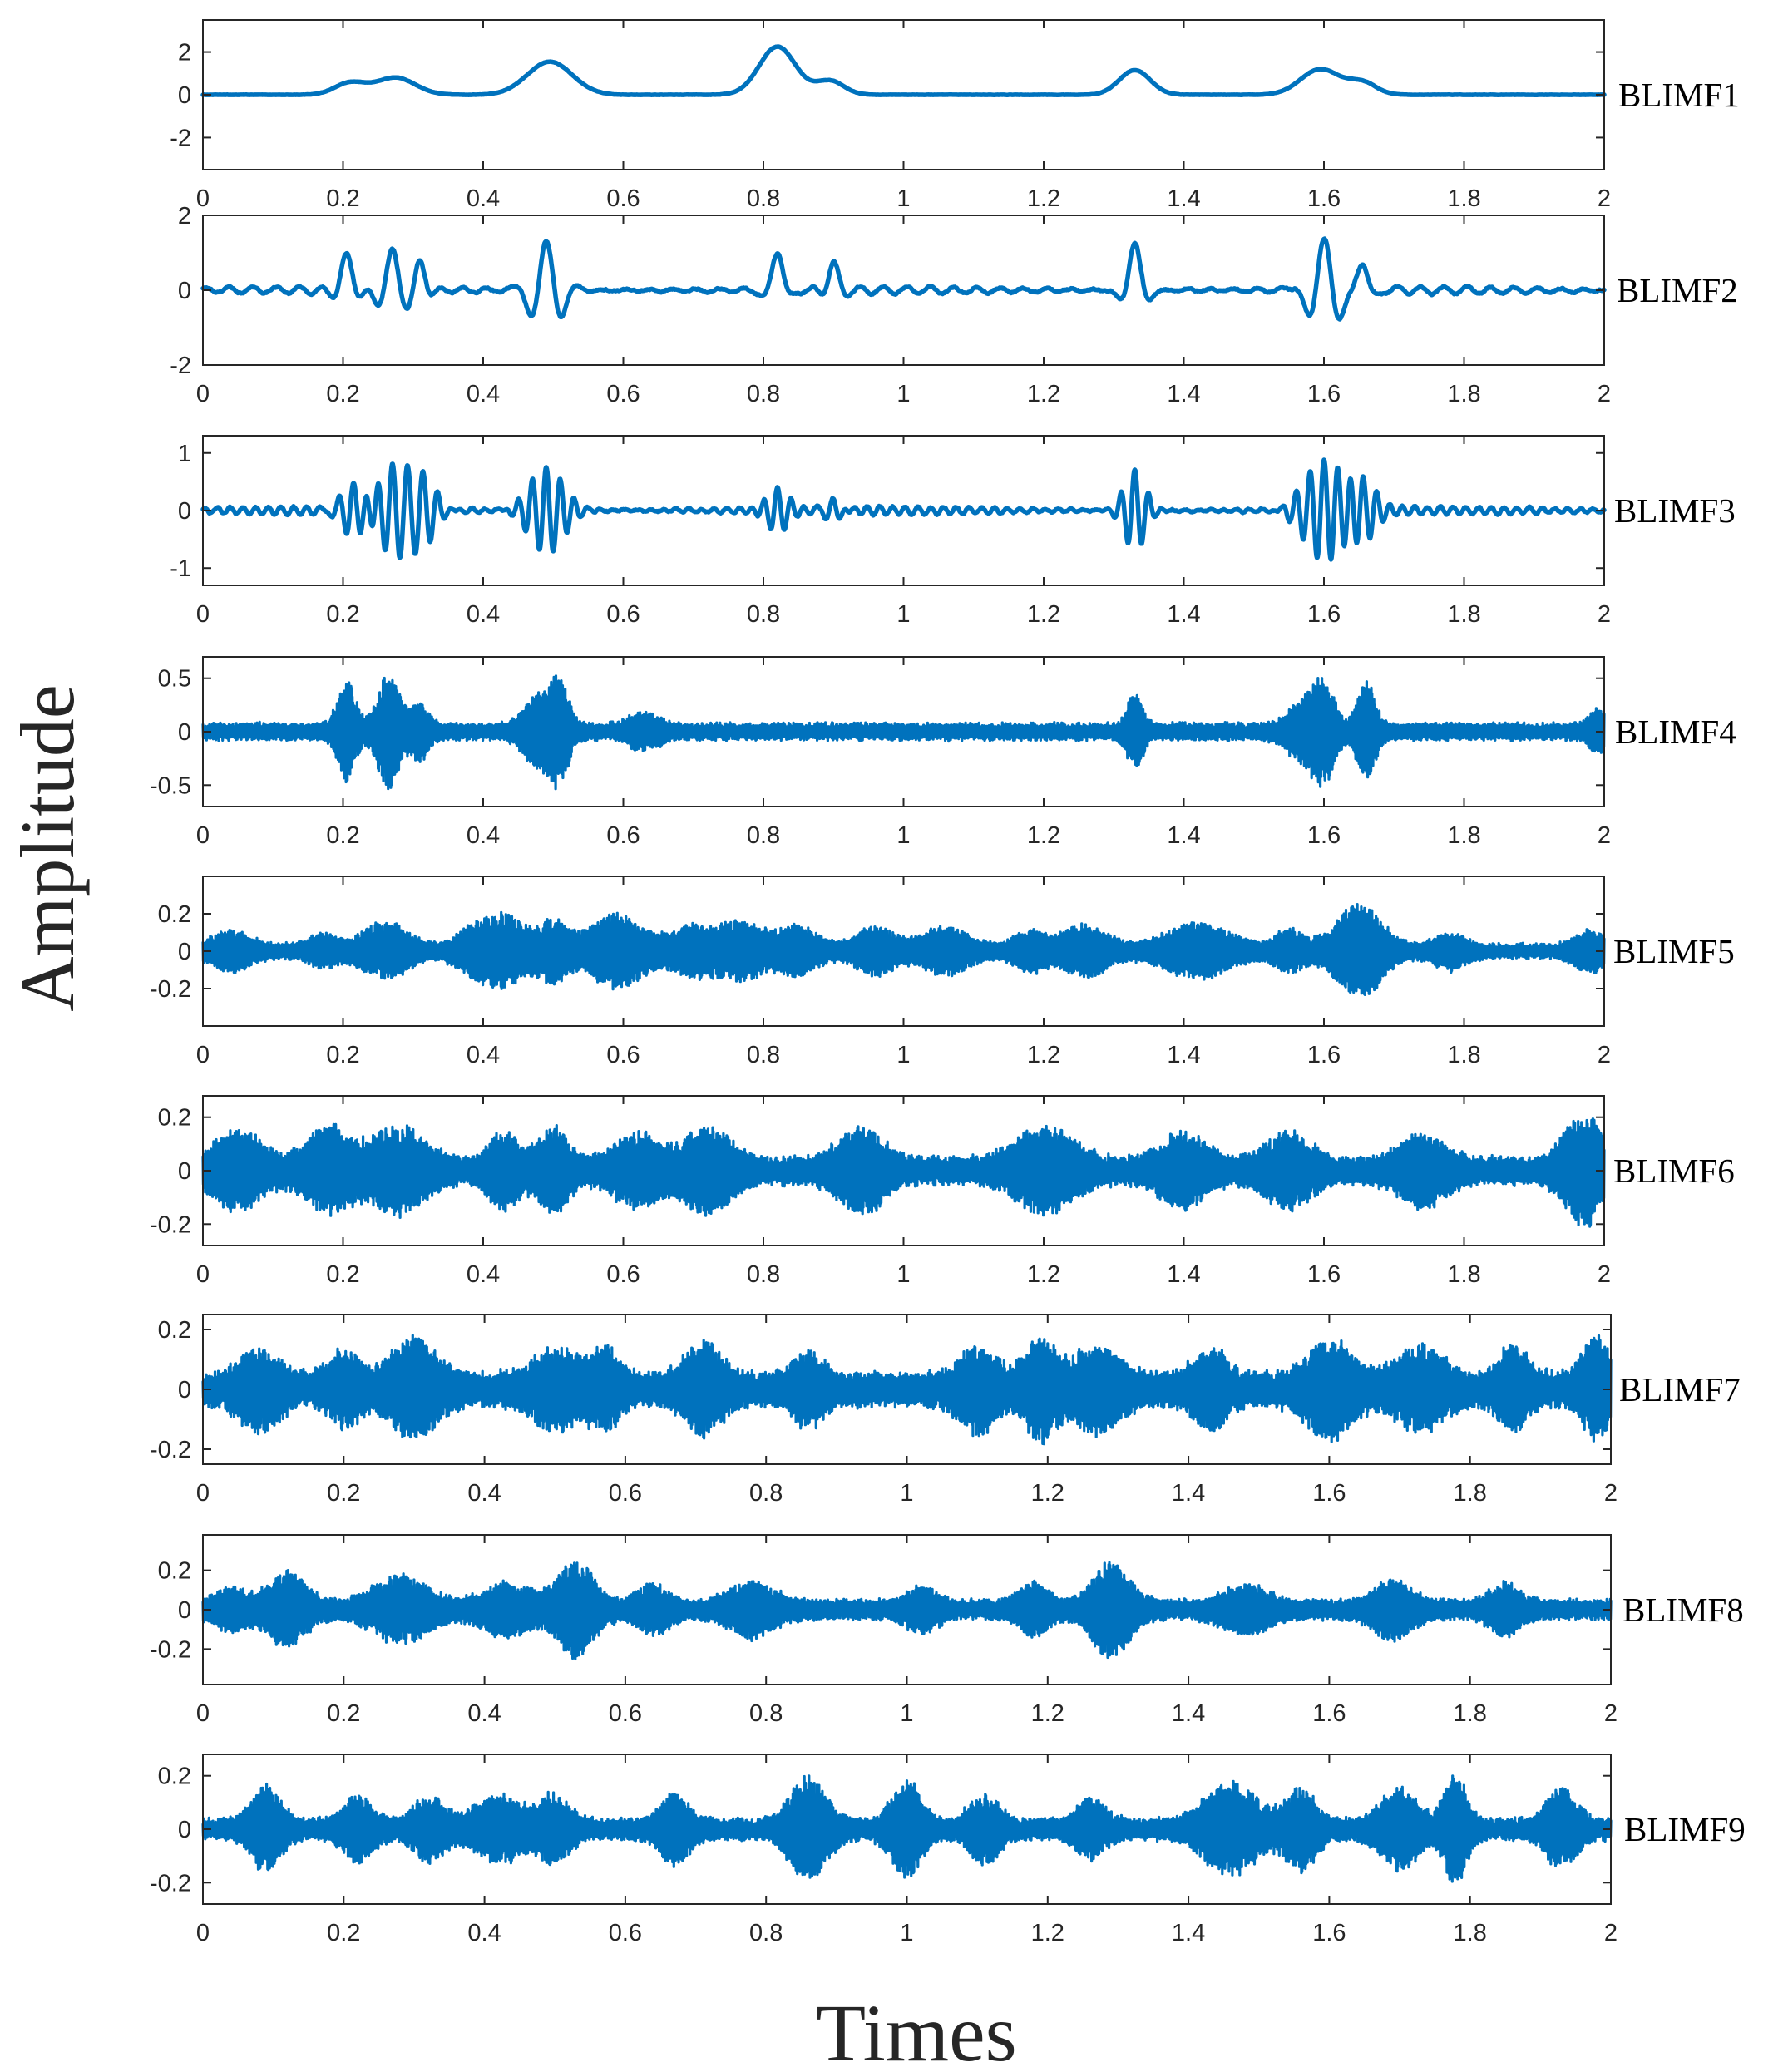  What do you see at coordinates (1674, 951) in the screenshot?
I see `panel-label: BLIMF5` at bounding box center [1674, 951].